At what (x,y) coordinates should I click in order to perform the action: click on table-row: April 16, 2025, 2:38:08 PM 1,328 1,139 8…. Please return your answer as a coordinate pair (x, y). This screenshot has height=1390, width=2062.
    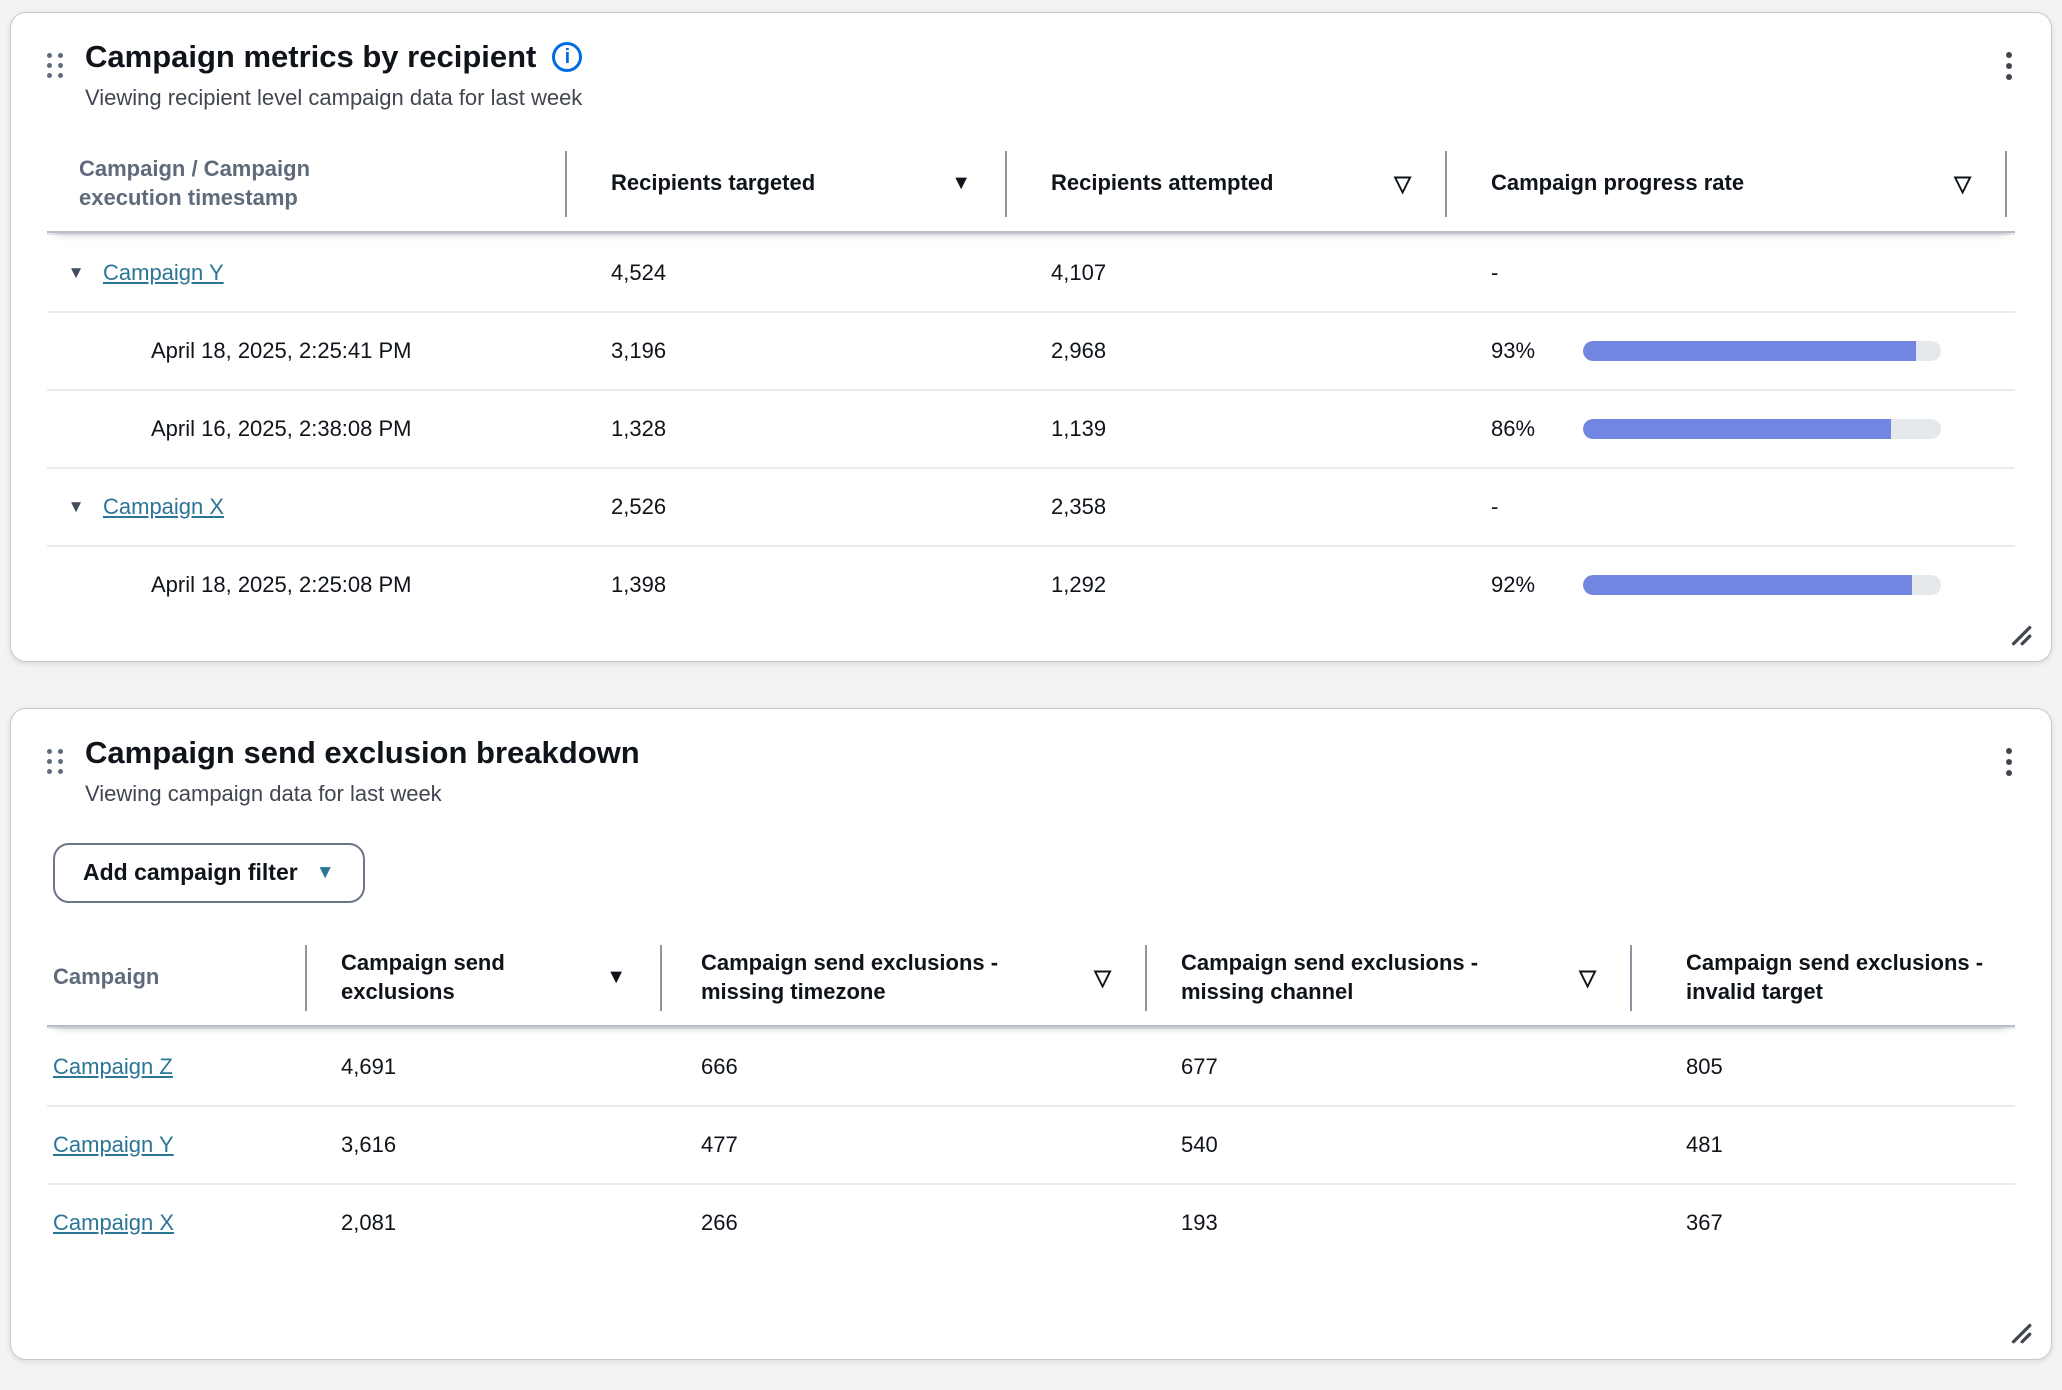
    Looking at the image, I should click on (1031, 427).